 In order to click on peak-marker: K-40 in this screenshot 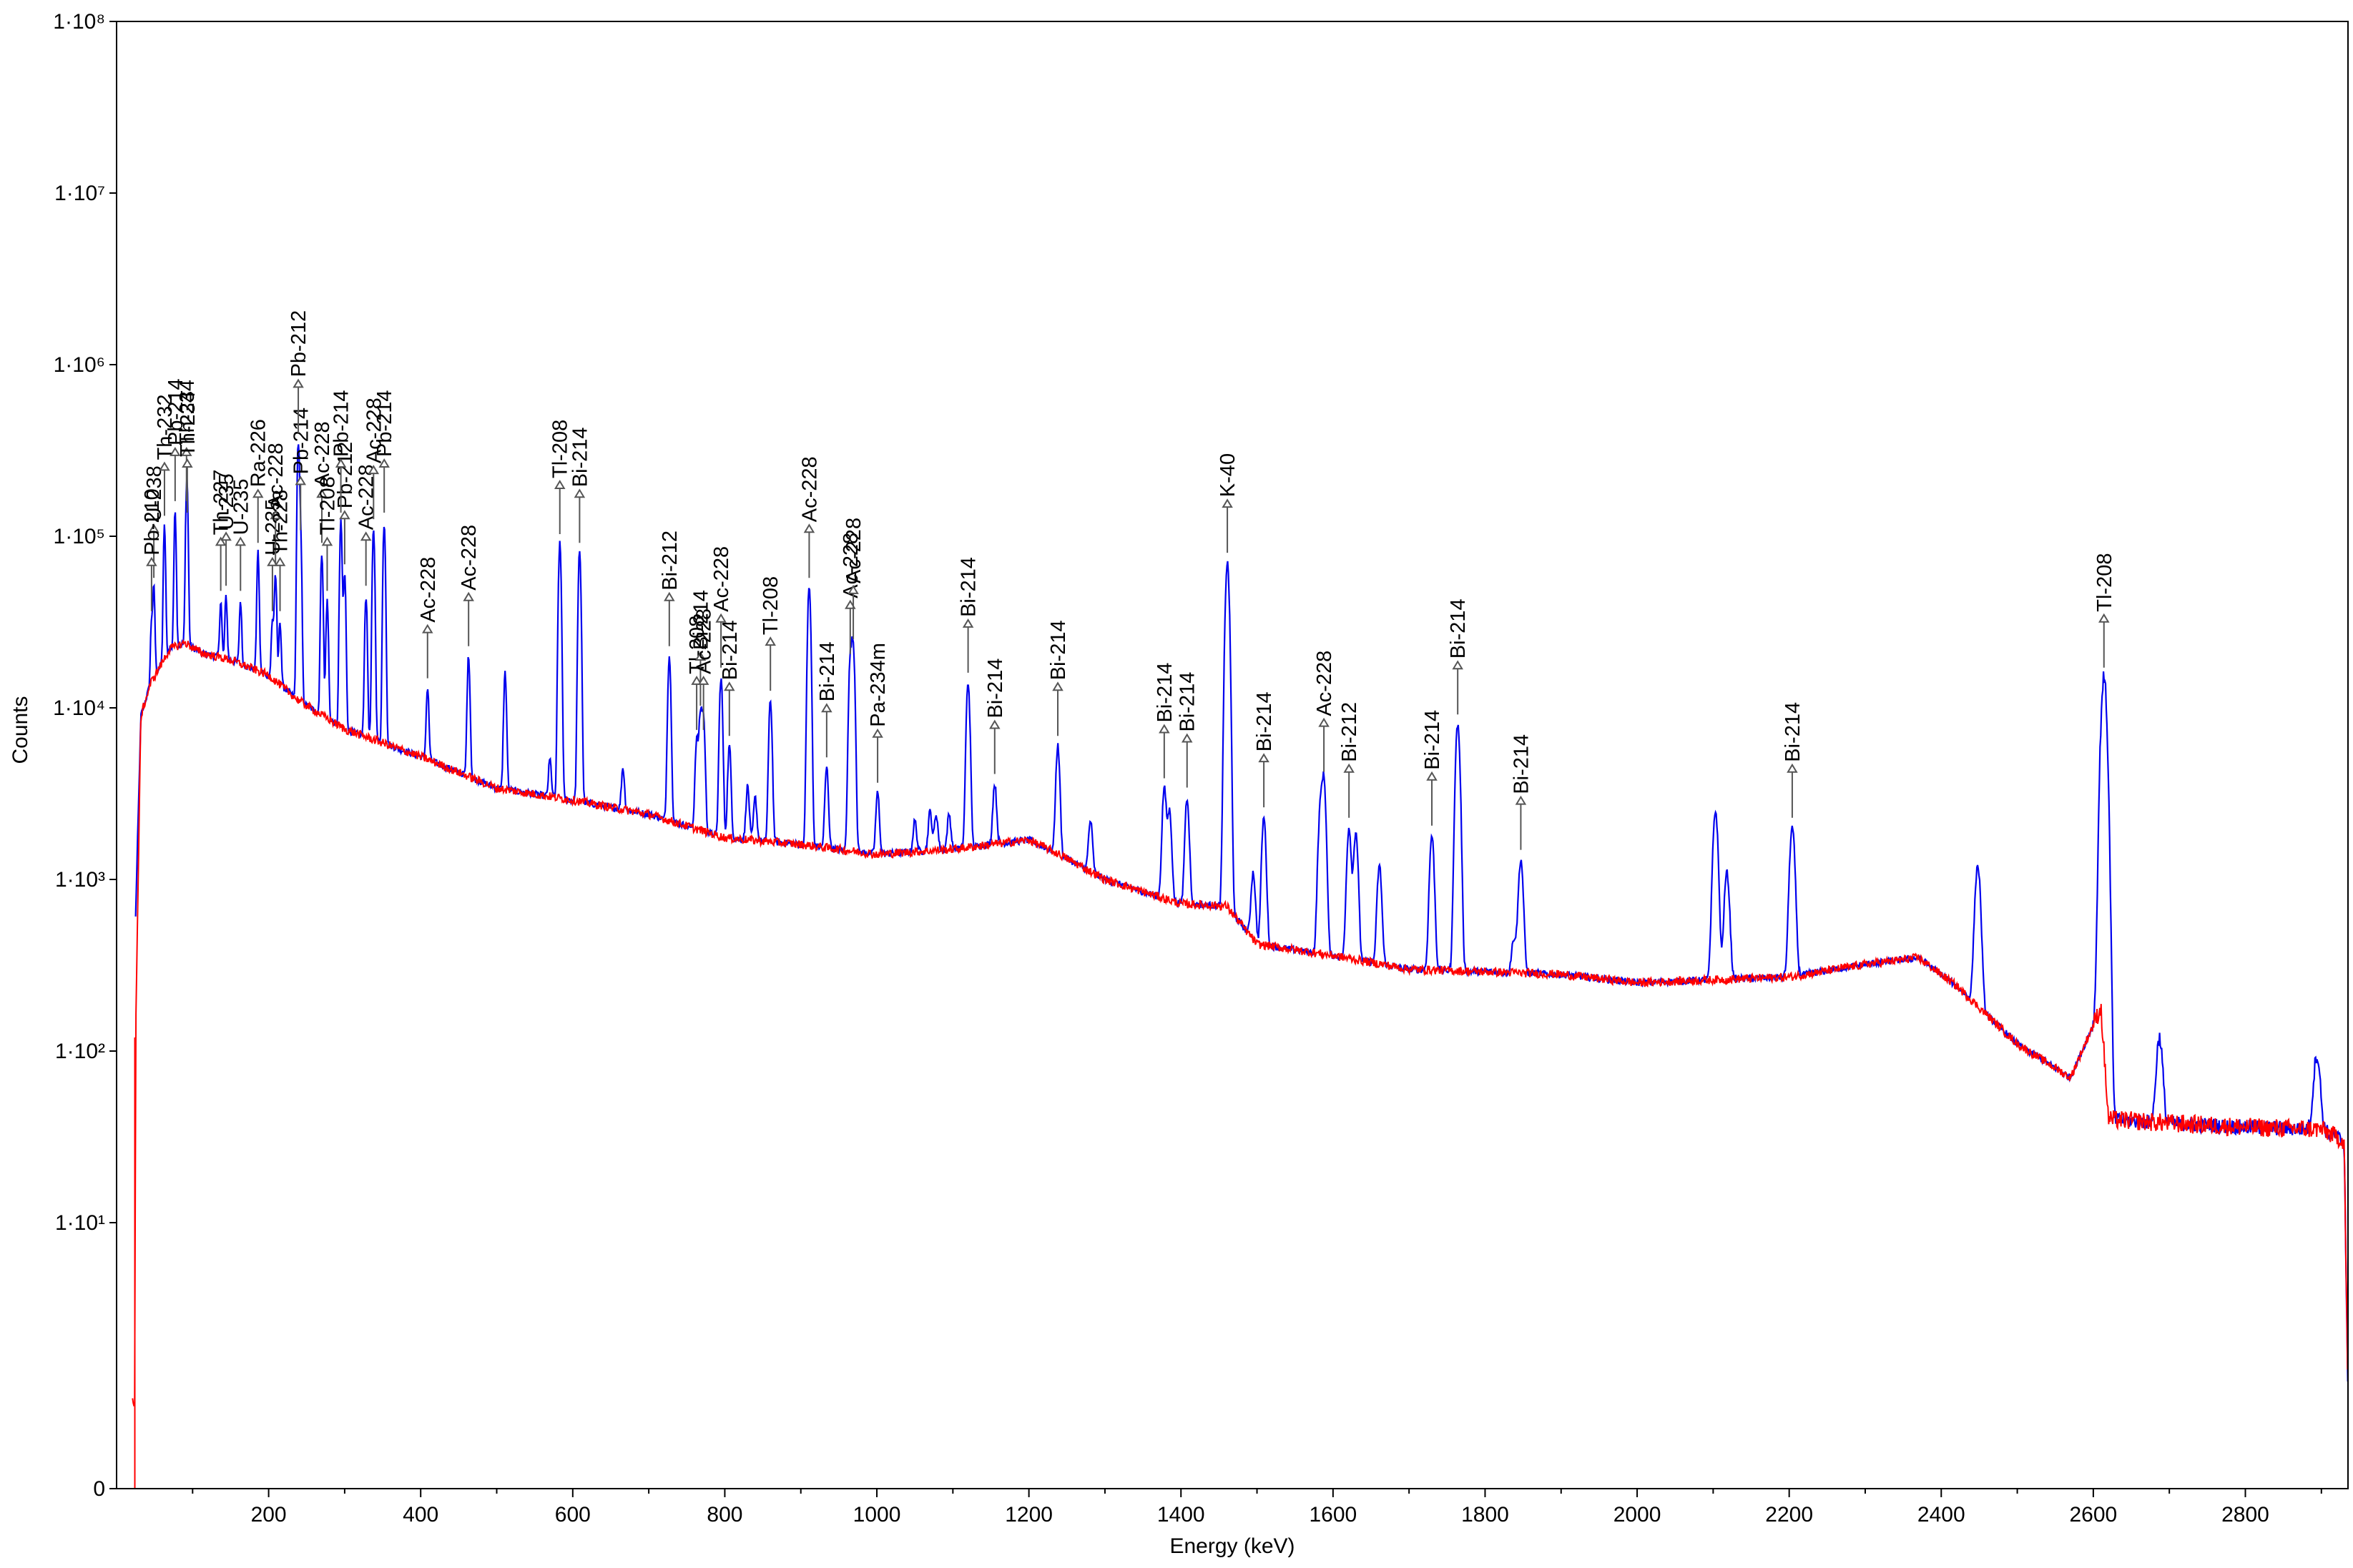, I will do `click(1228, 503)`.